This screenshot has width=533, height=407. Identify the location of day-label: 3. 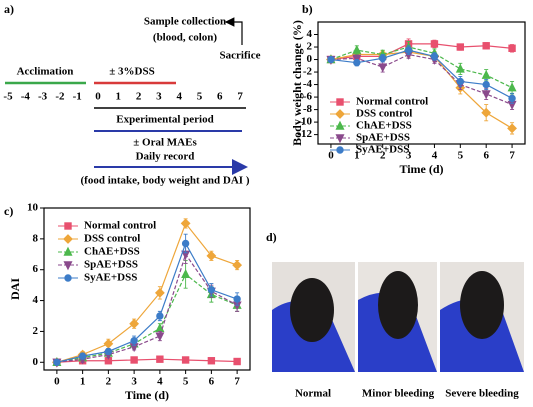
(159, 97).